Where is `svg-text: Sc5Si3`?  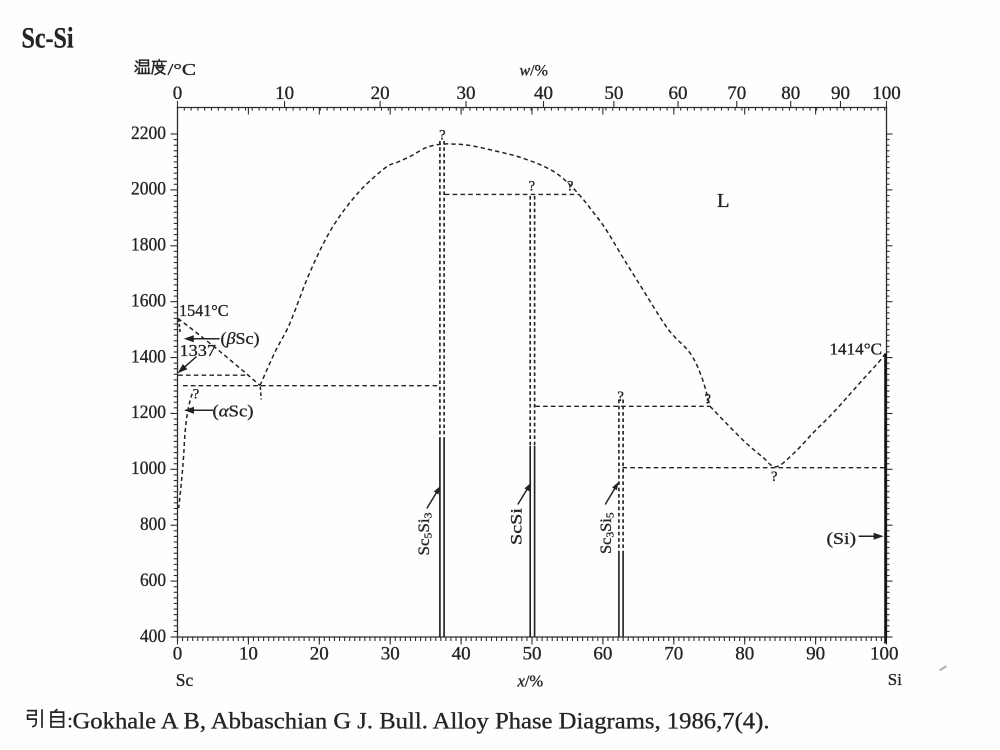
svg-text: Sc5Si3 is located at coordinates (425, 534).